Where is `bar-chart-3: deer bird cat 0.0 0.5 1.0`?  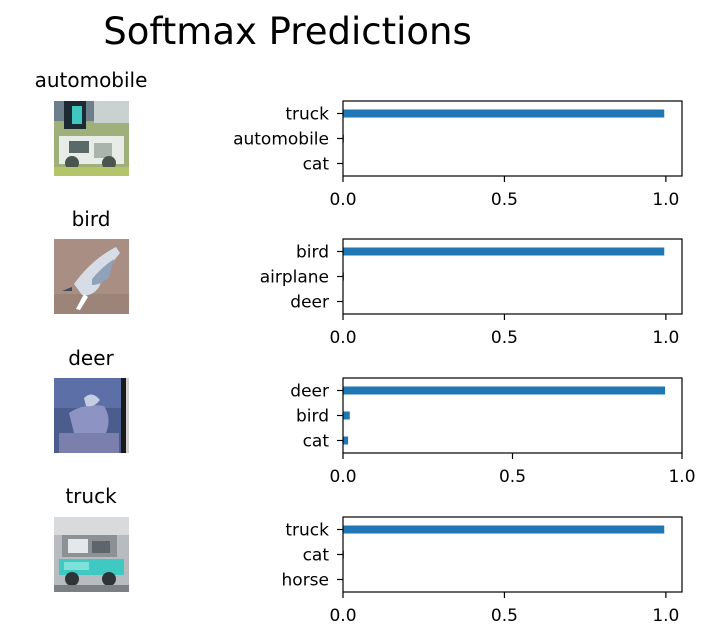 bar-chart-3: deer bird cat 0.0 0.5 1.0 is located at coordinates (493, 432).